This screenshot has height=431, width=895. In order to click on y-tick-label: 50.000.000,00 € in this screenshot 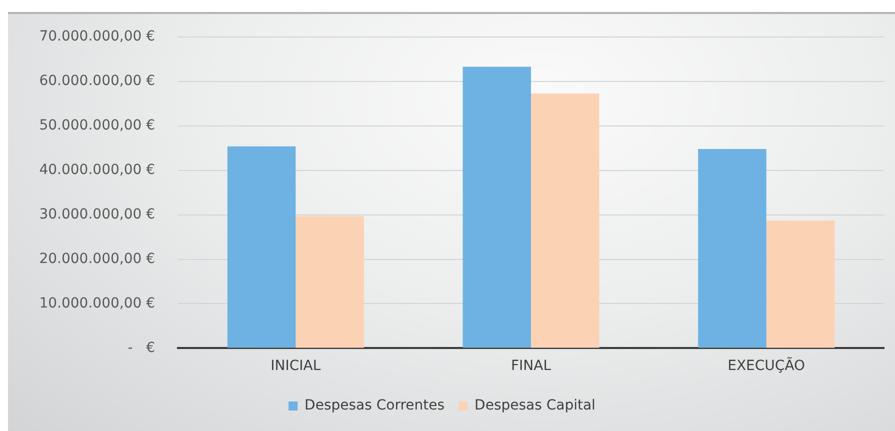, I will do `click(97, 126)`.